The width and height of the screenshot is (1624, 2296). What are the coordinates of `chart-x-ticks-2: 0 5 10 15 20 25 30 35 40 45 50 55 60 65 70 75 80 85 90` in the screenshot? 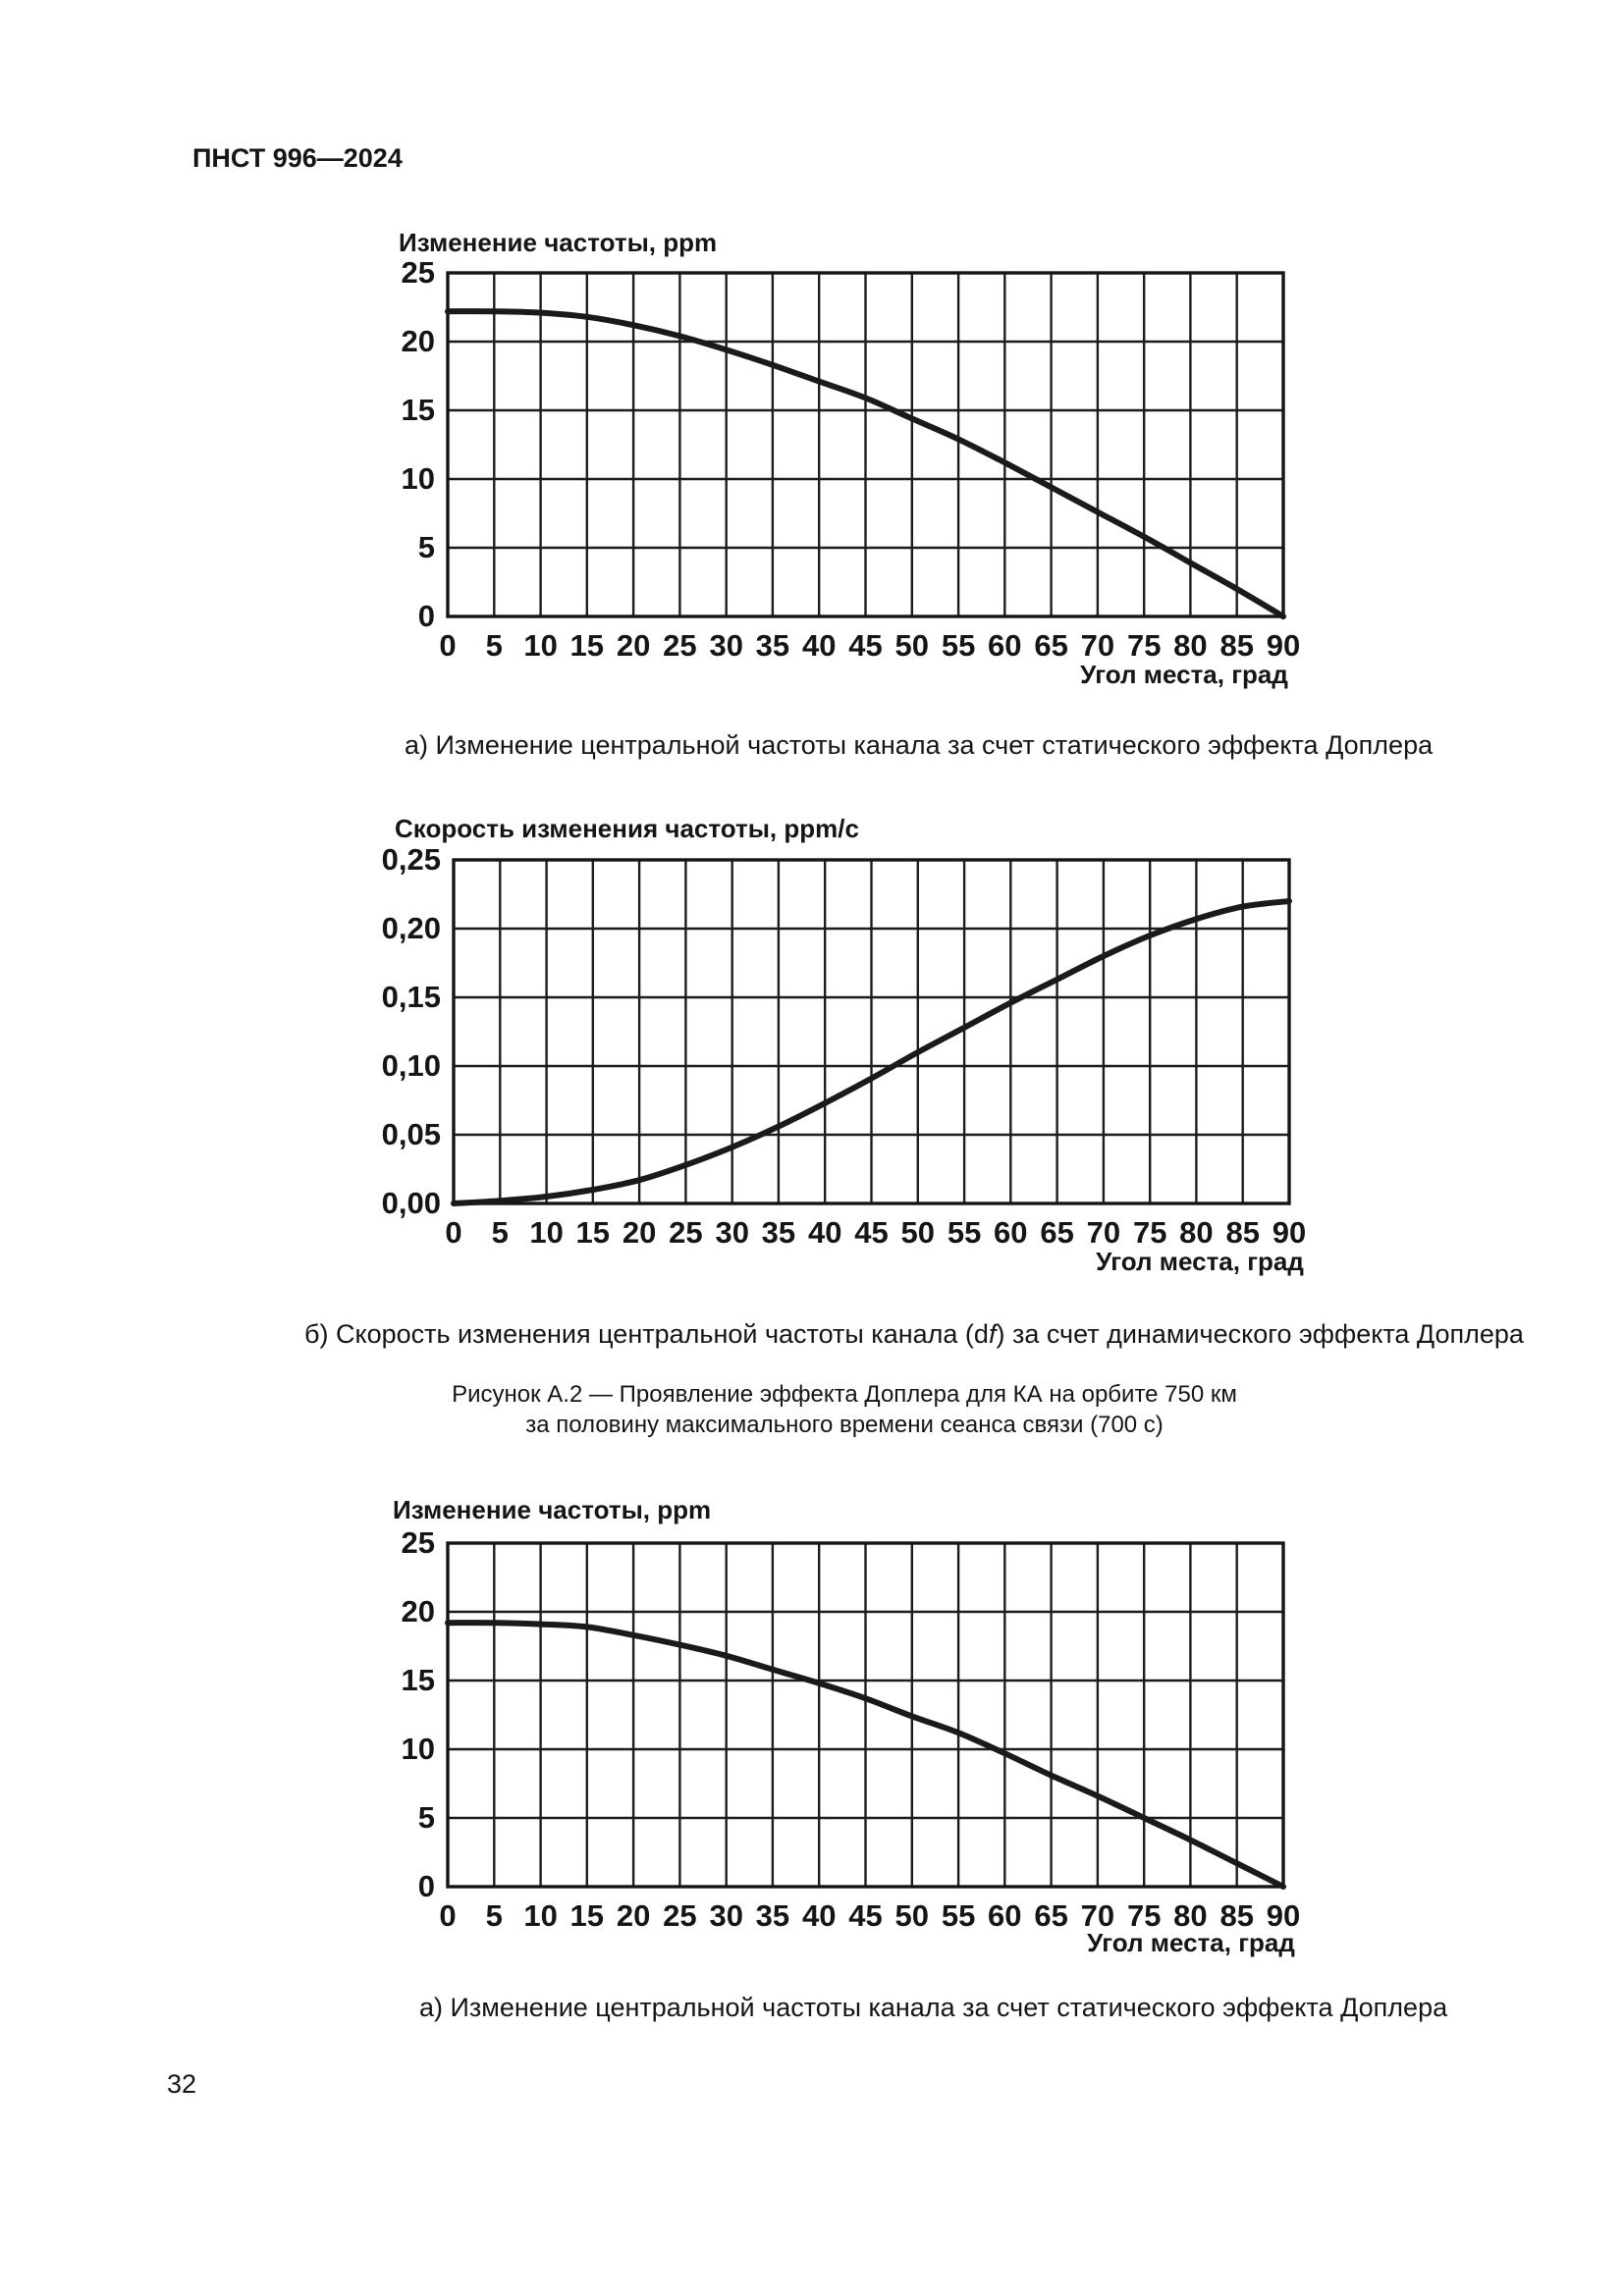 It's located at (869, 1915).